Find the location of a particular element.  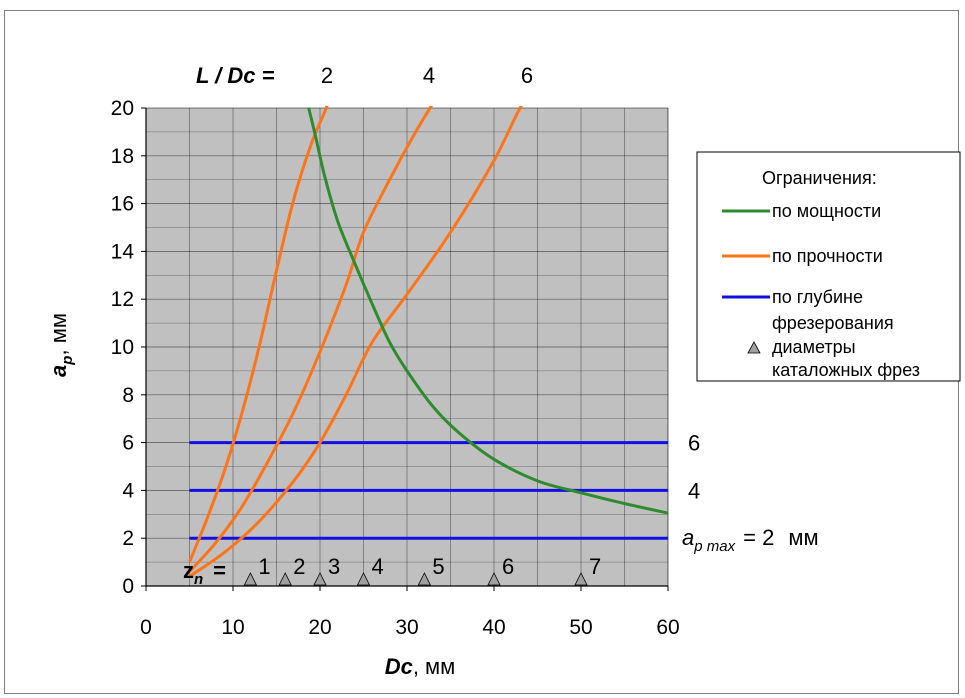

depth-line-label: 4 is located at coordinates (694, 490).